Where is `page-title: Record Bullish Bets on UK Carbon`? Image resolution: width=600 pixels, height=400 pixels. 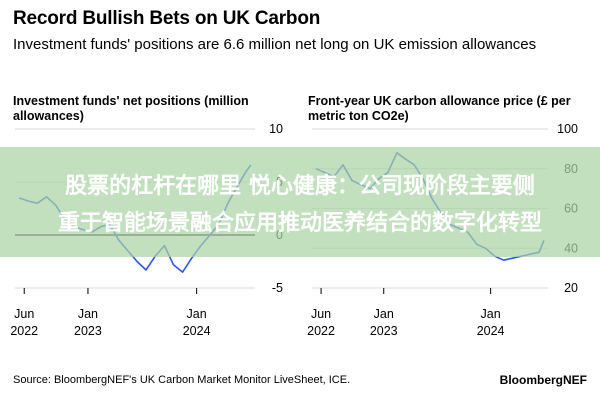
page-title: Record Bullish Bets on UK Carbon is located at coordinates (167, 18).